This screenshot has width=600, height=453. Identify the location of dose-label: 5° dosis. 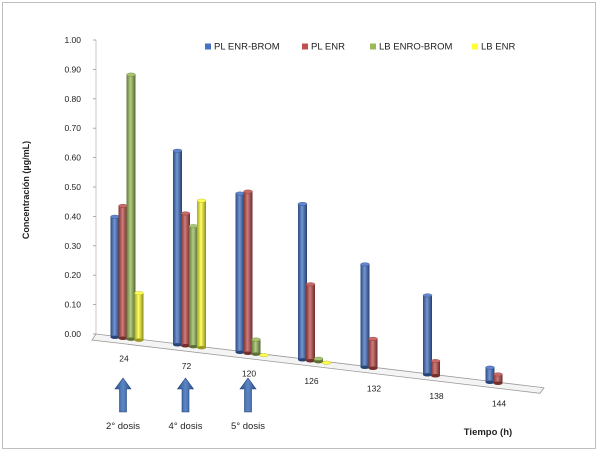
(248, 426).